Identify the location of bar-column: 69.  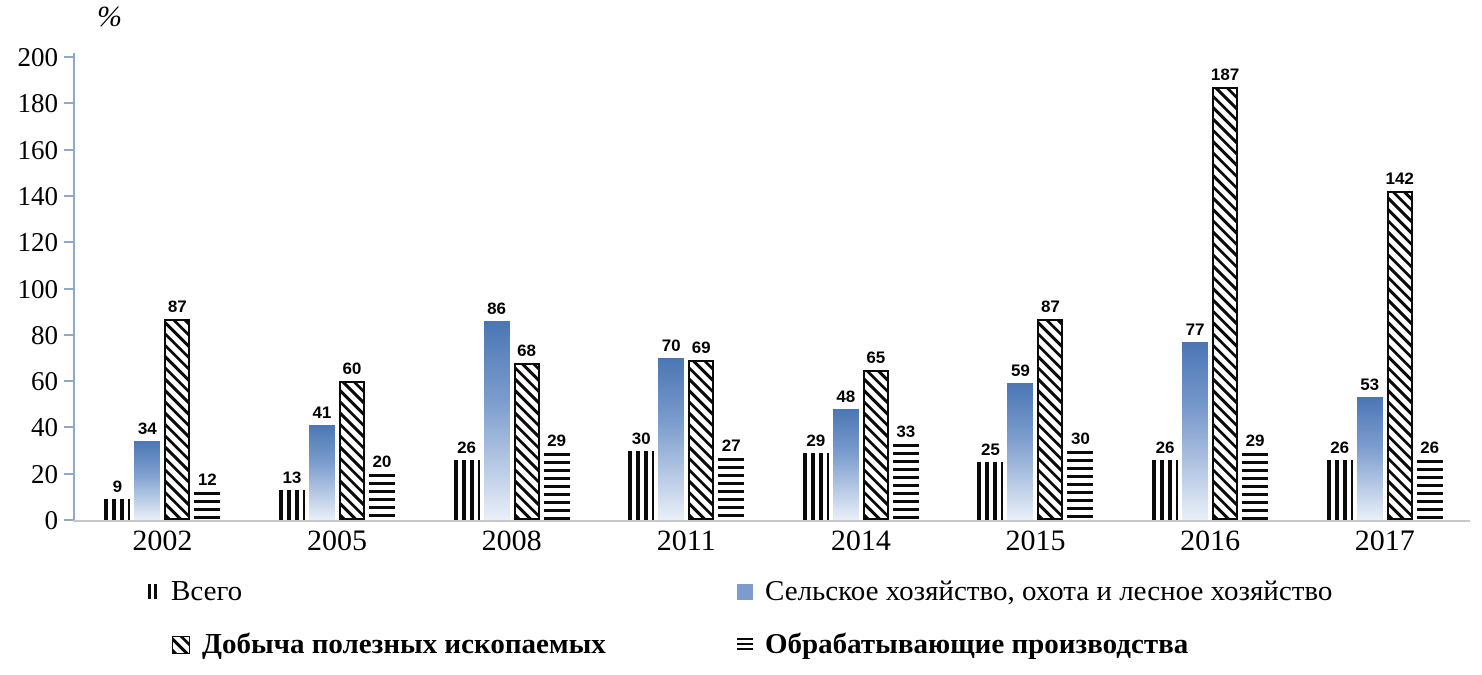
(701, 288).